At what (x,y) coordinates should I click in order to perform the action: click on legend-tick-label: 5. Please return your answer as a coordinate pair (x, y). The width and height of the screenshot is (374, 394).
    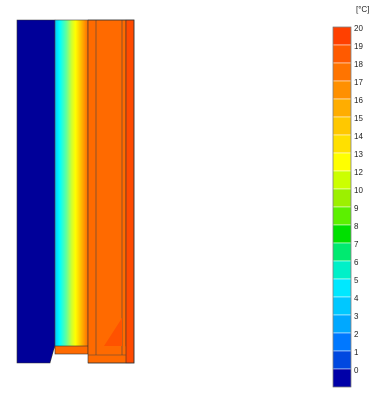
    Looking at the image, I should click on (356, 280).